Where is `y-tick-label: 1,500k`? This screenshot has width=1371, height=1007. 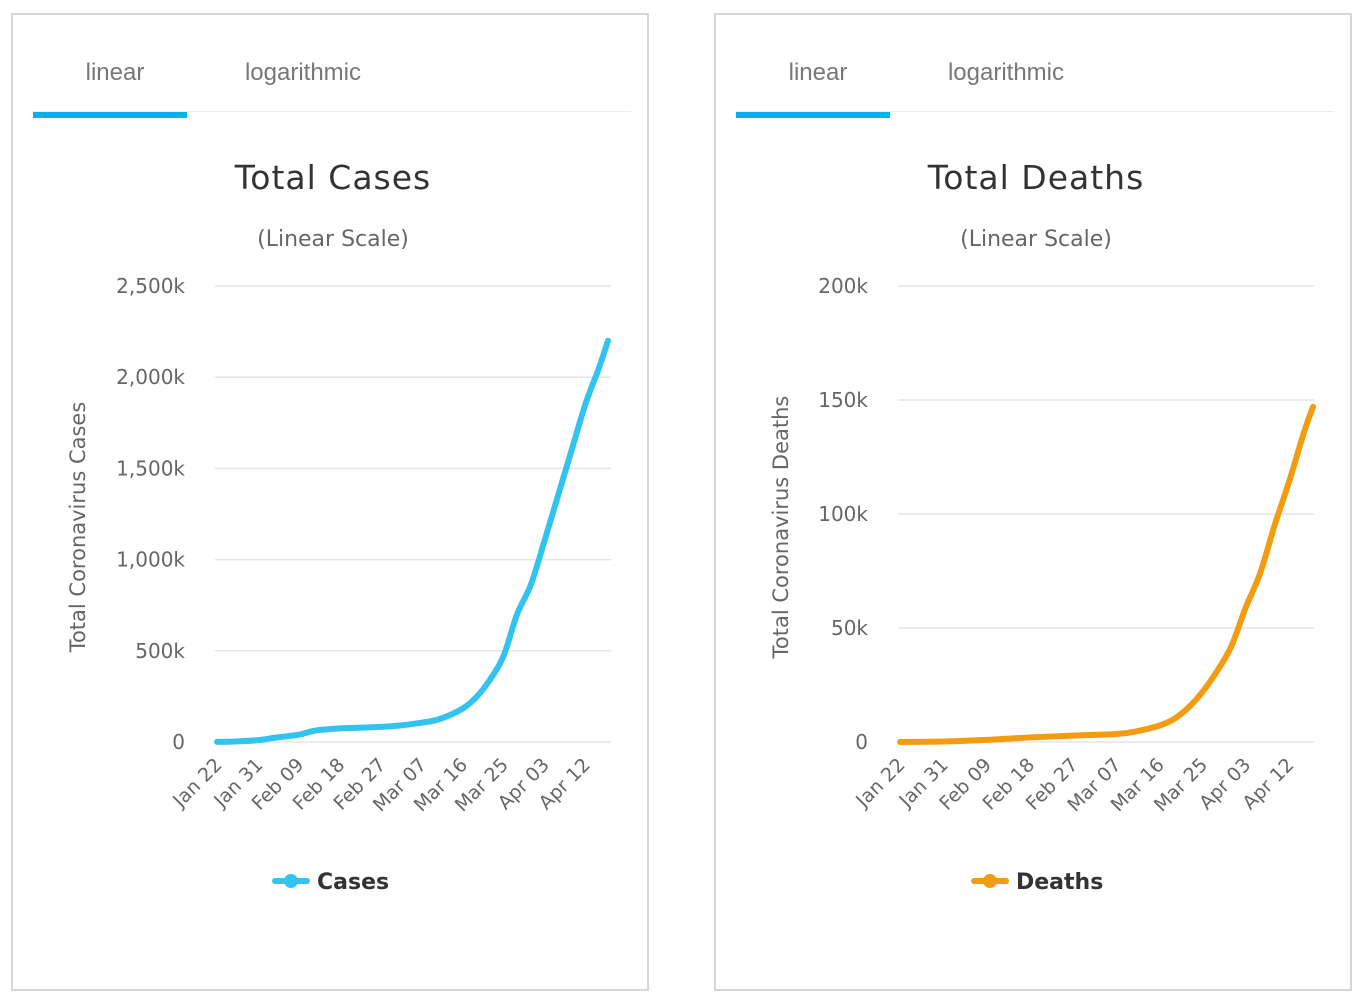
y-tick-label: 1,500k is located at coordinates (150, 468).